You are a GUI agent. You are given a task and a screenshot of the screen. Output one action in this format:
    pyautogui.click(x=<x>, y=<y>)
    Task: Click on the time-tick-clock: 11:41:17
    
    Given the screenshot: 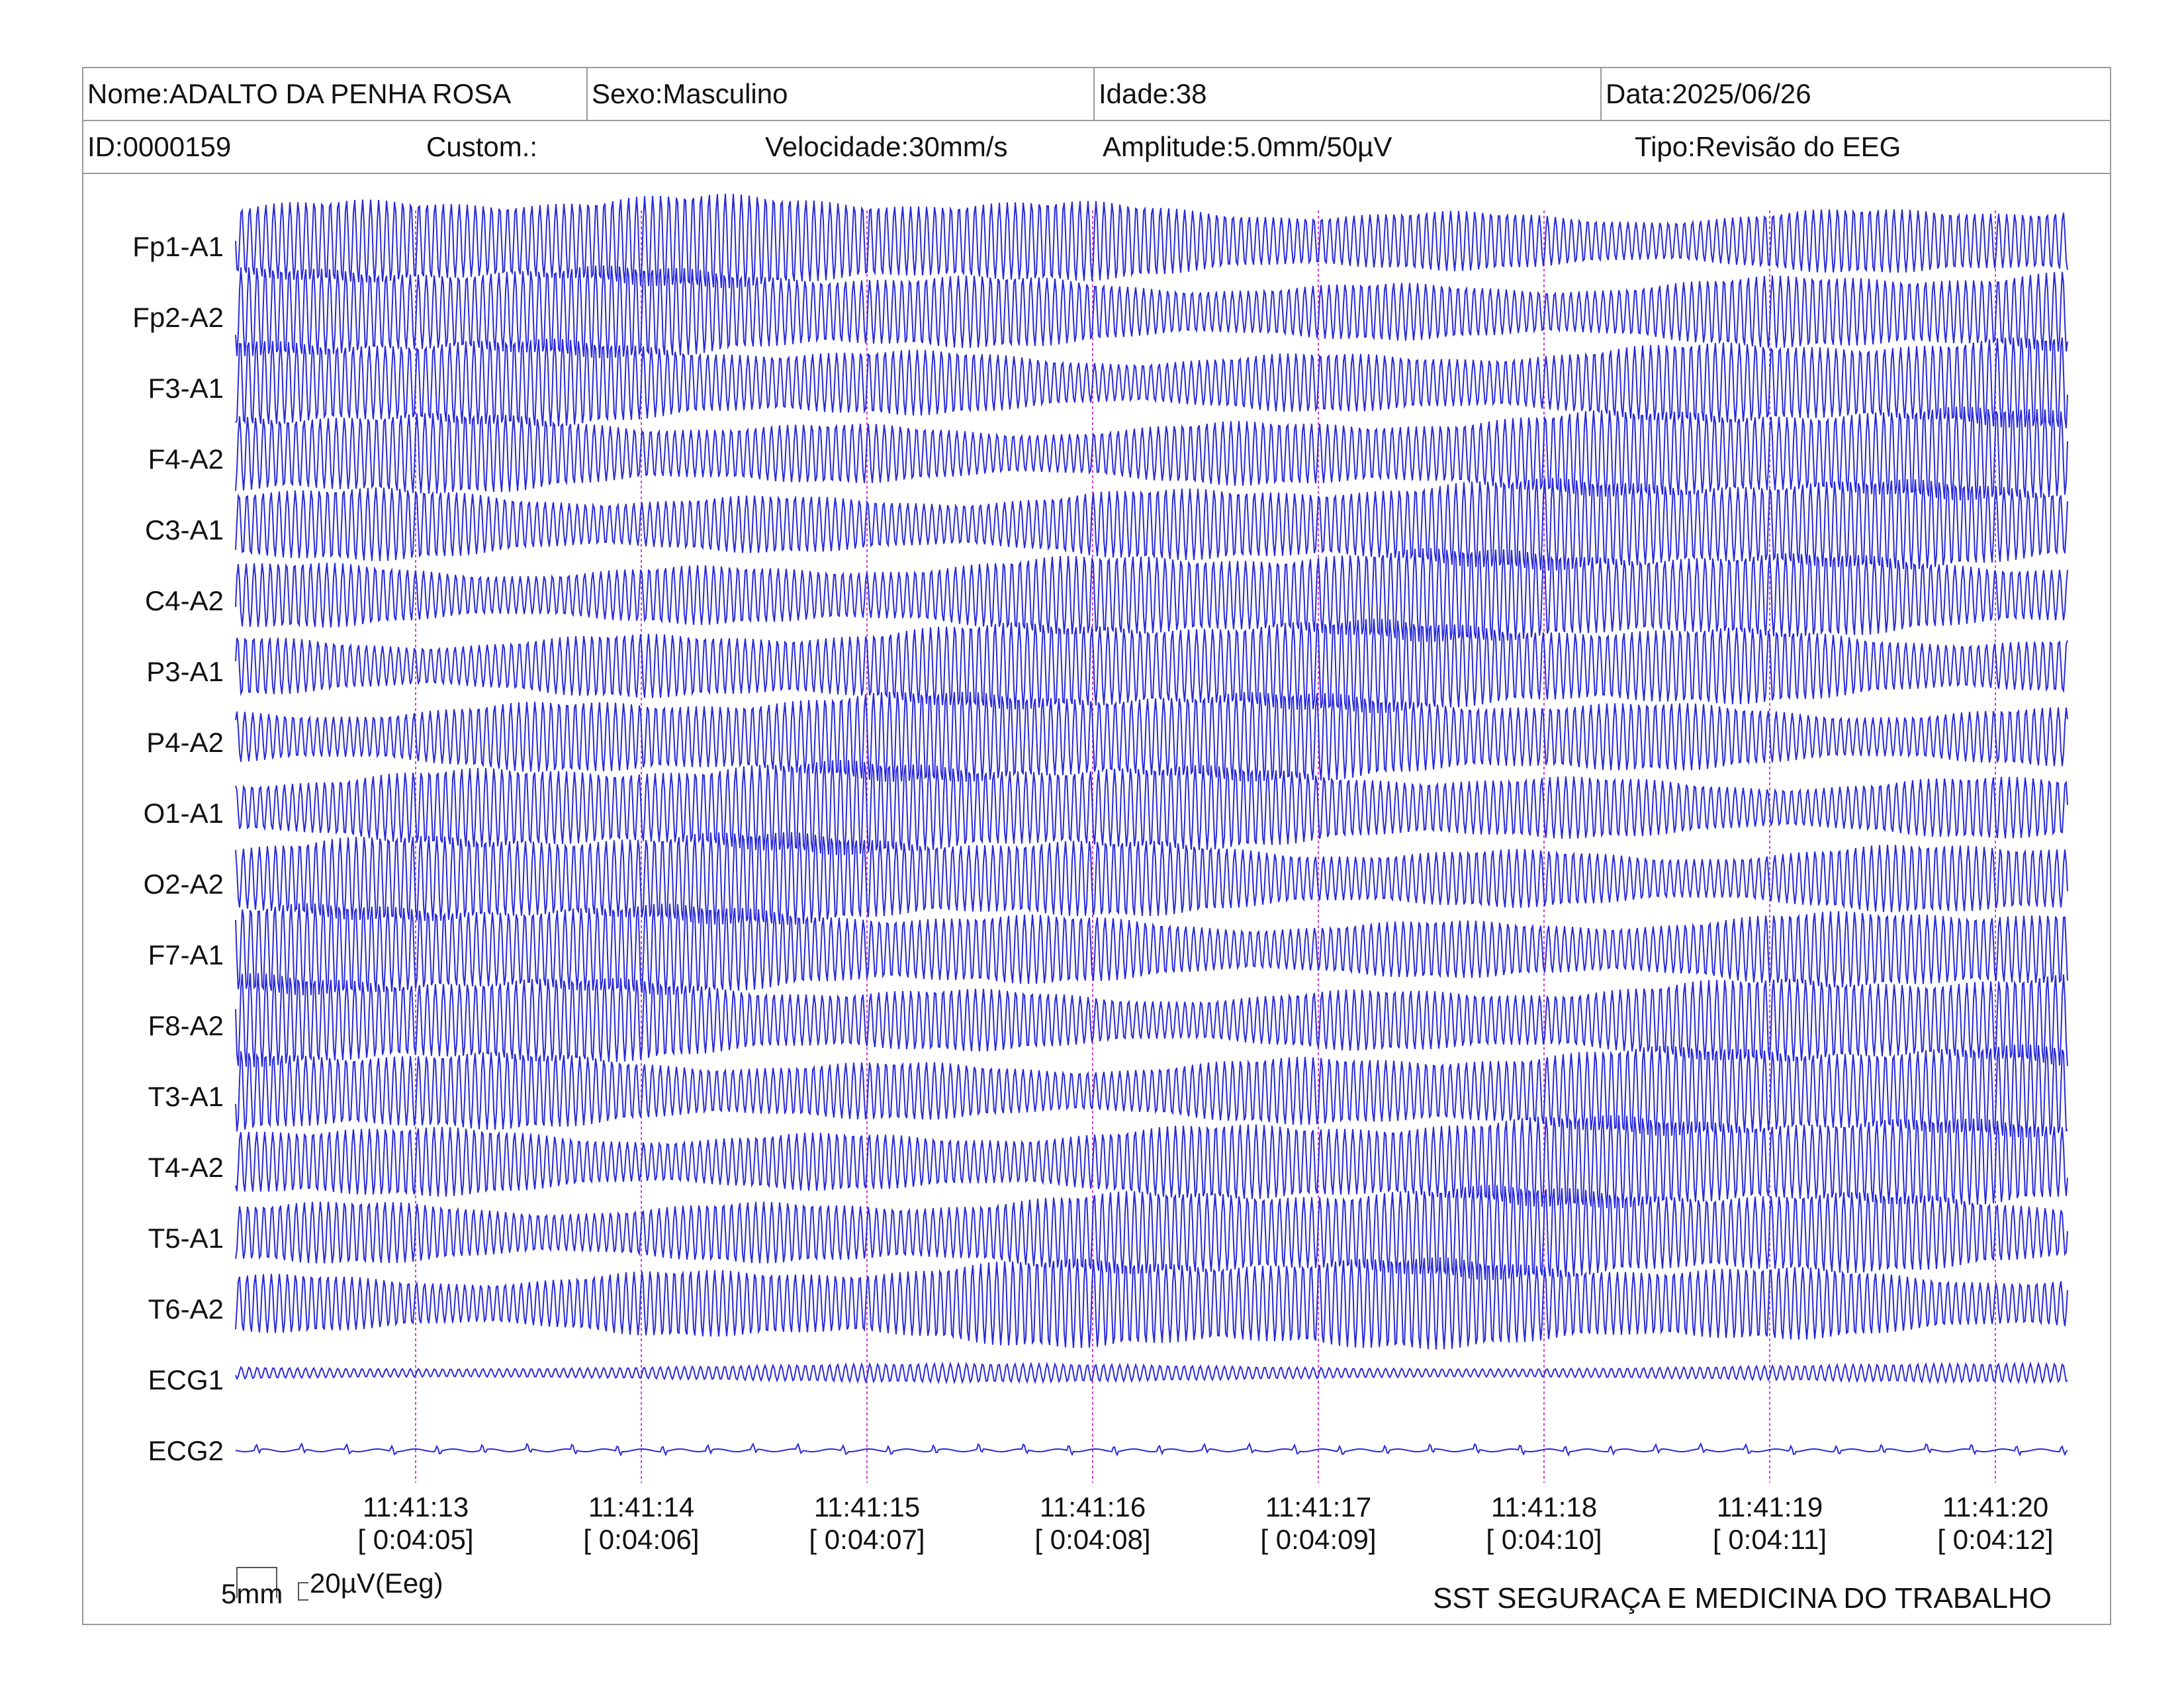 What is the action you would take?
    pyautogui.click(x=1318, y=1507)
    